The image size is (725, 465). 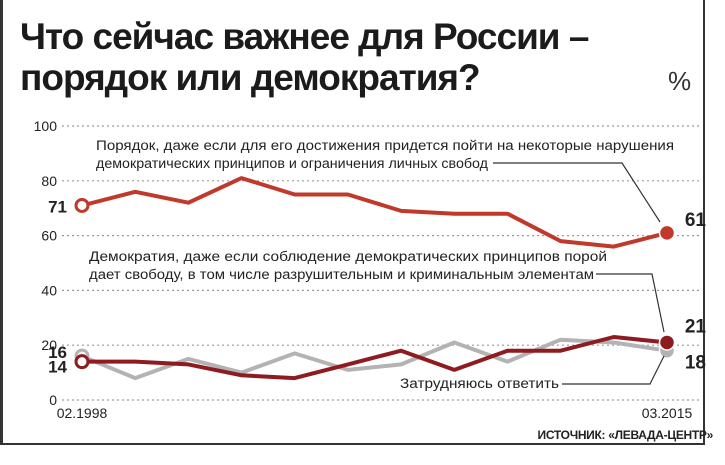 I want to click on point-start-order, so click(x=82, y=205).